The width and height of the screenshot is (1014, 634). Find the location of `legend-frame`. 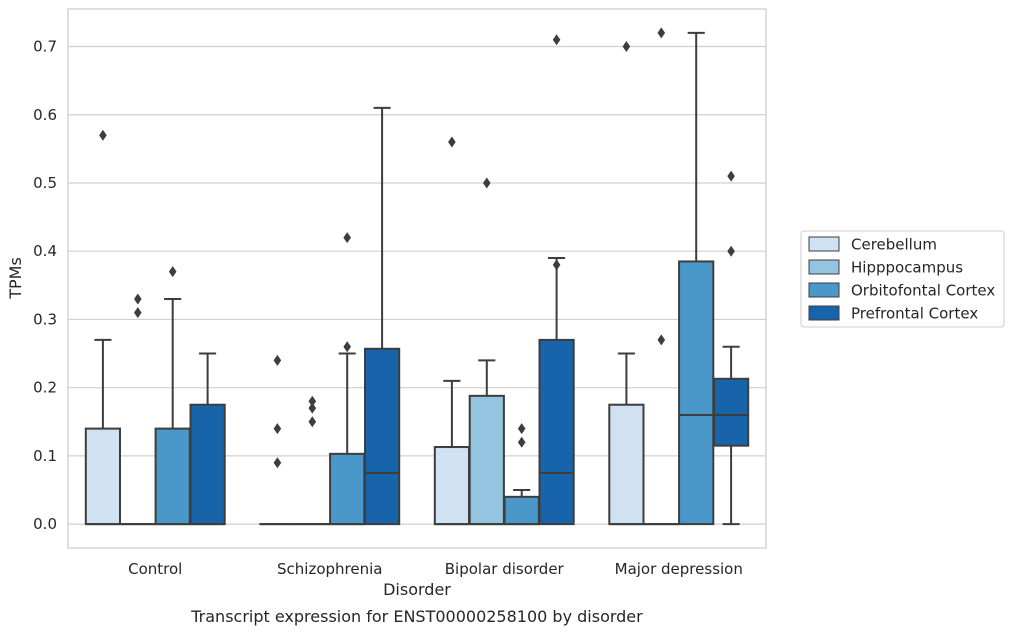

legend-frame is located at coordinates (902, 279).